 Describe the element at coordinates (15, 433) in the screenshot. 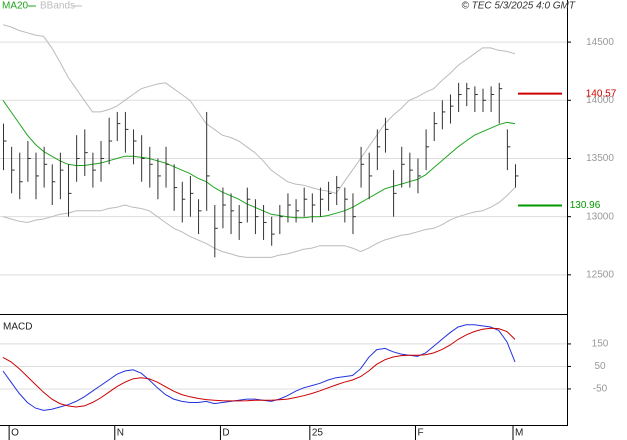

I see `x-tick-label: O` at that location.